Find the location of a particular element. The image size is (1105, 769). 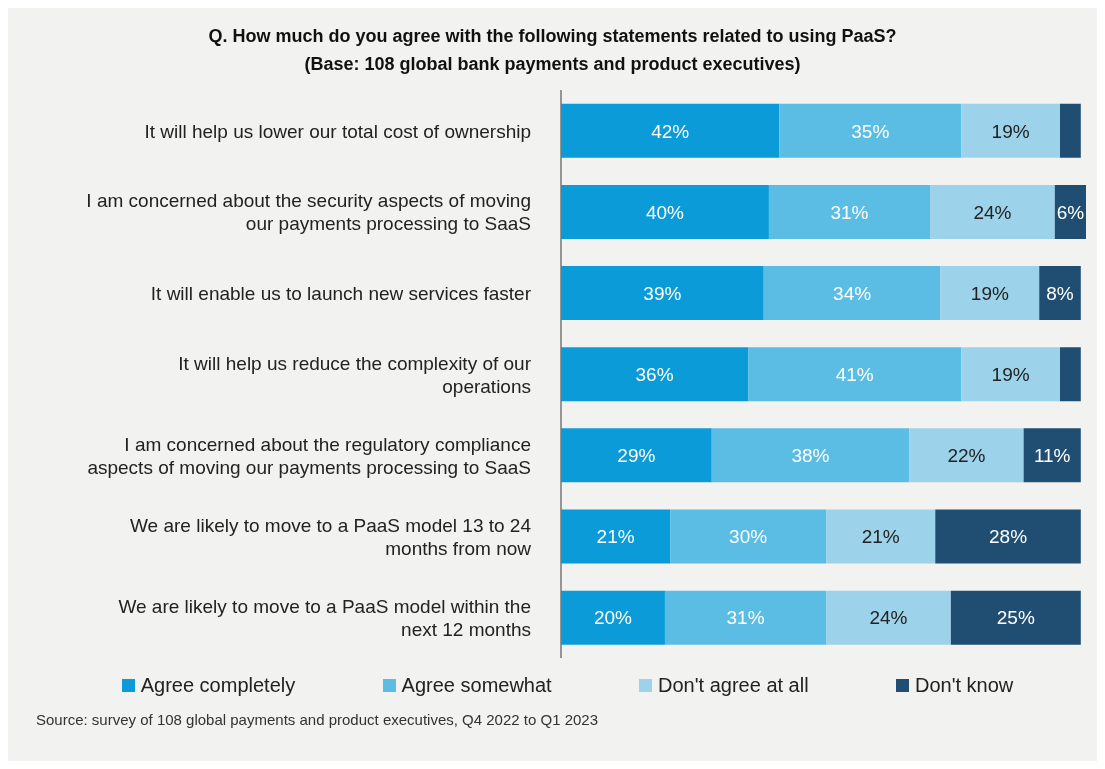

legend-label: Agree completely is located at coordinates (218, 685).